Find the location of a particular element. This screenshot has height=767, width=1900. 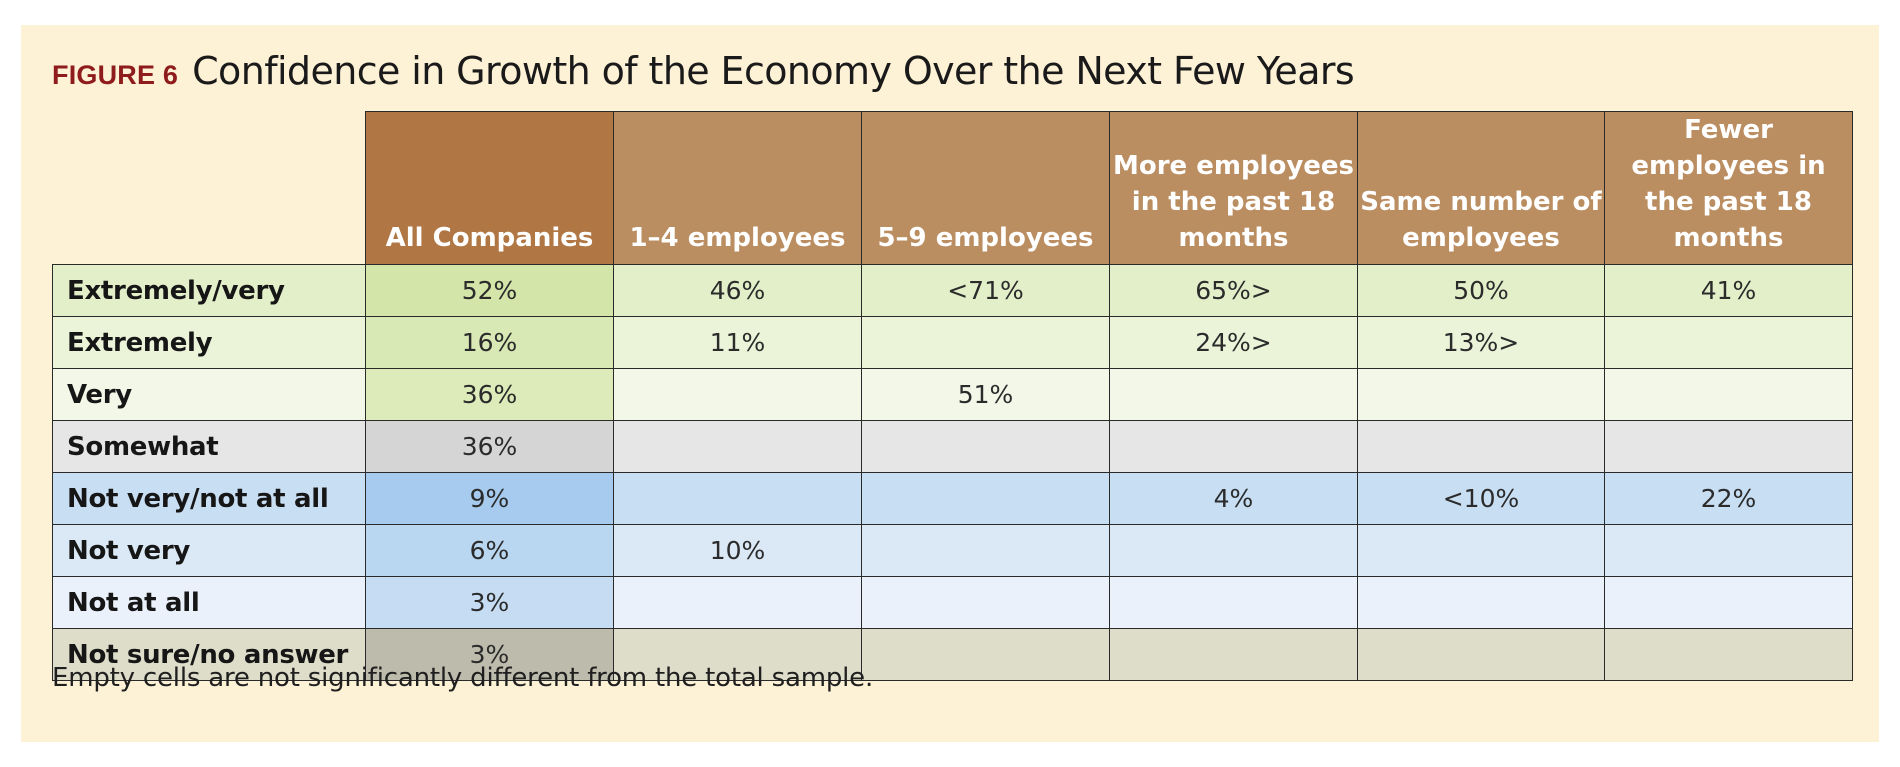

column-header-same-employees: Same number of employees is located at coordinates (1481, 188).